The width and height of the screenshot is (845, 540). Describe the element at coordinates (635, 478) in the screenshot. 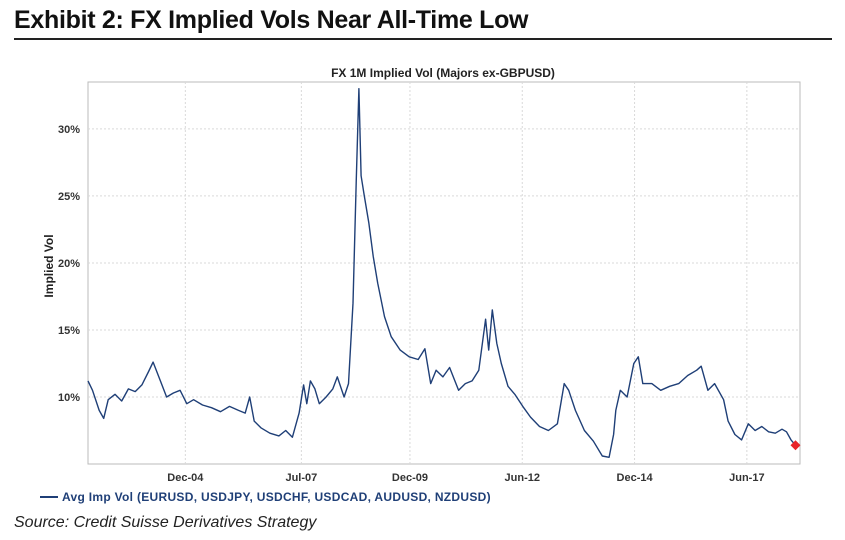

I see `x-tick-label: Dec-14` at that location.